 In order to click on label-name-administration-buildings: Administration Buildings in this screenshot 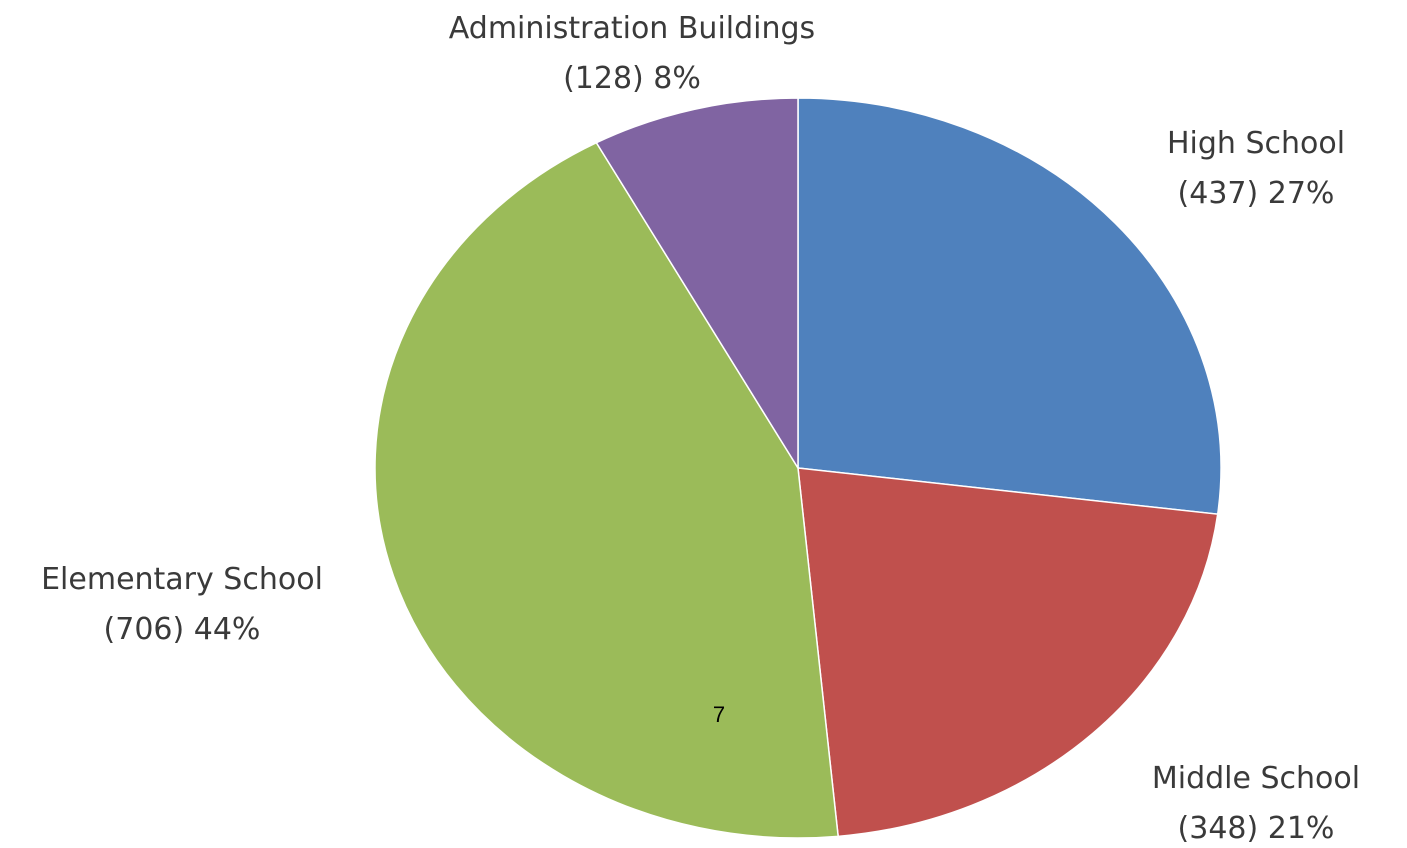, I will do `click(632, 28)`.